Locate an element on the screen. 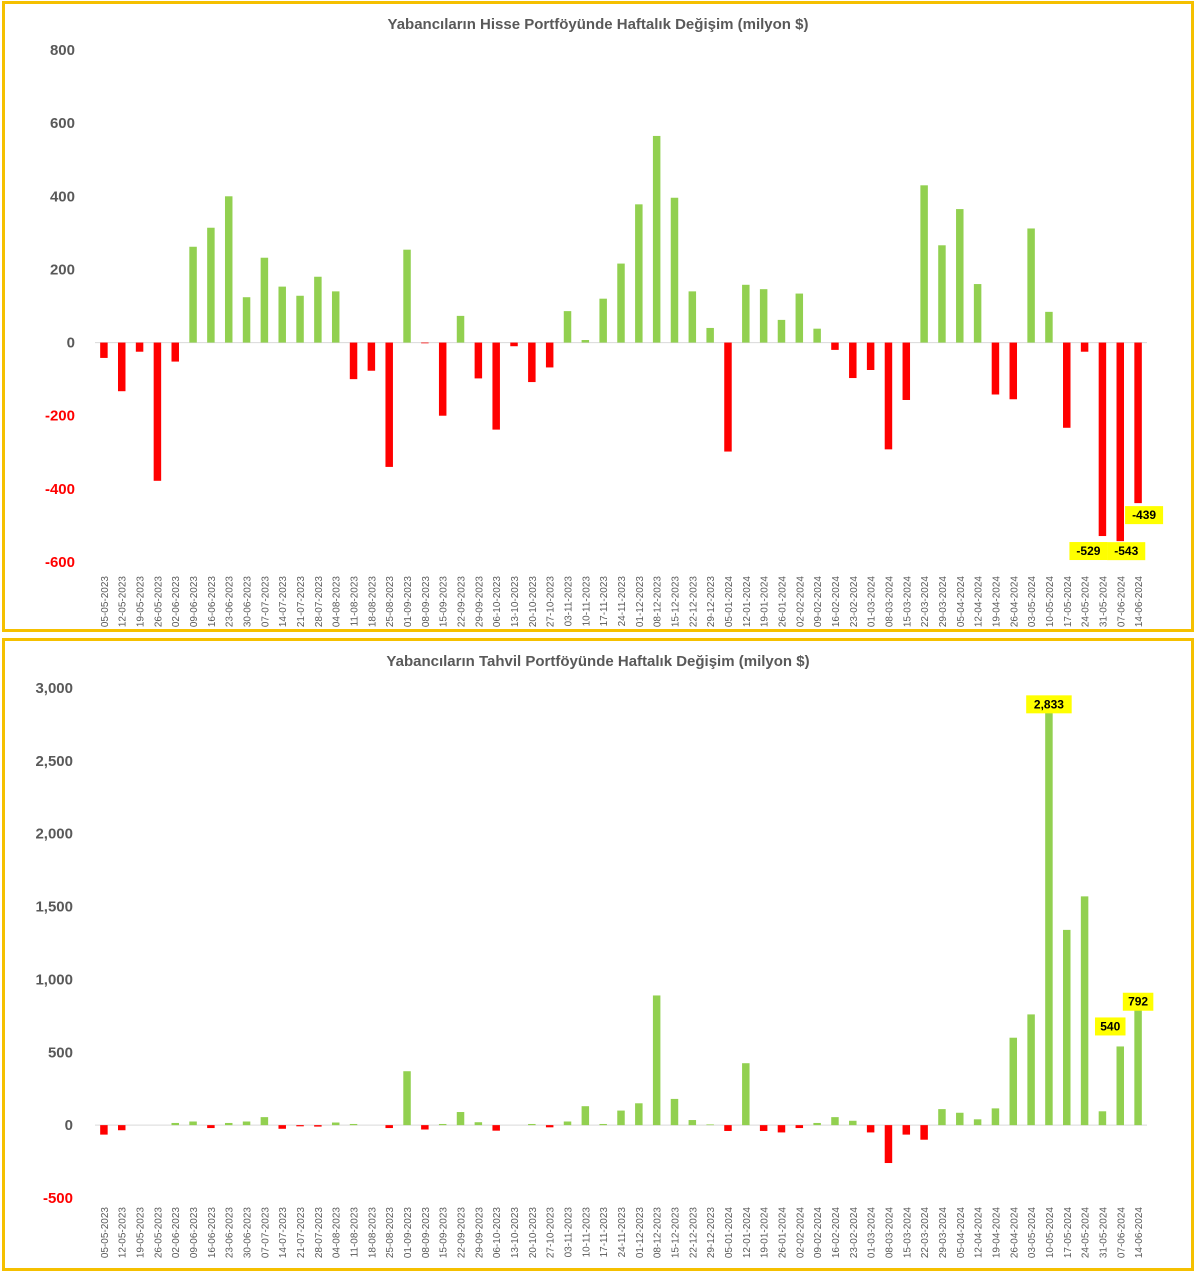 The width and height of the screenshot is (1200, 1273). category-label: 29-12-2023 is located at coordinates (711, 1233).